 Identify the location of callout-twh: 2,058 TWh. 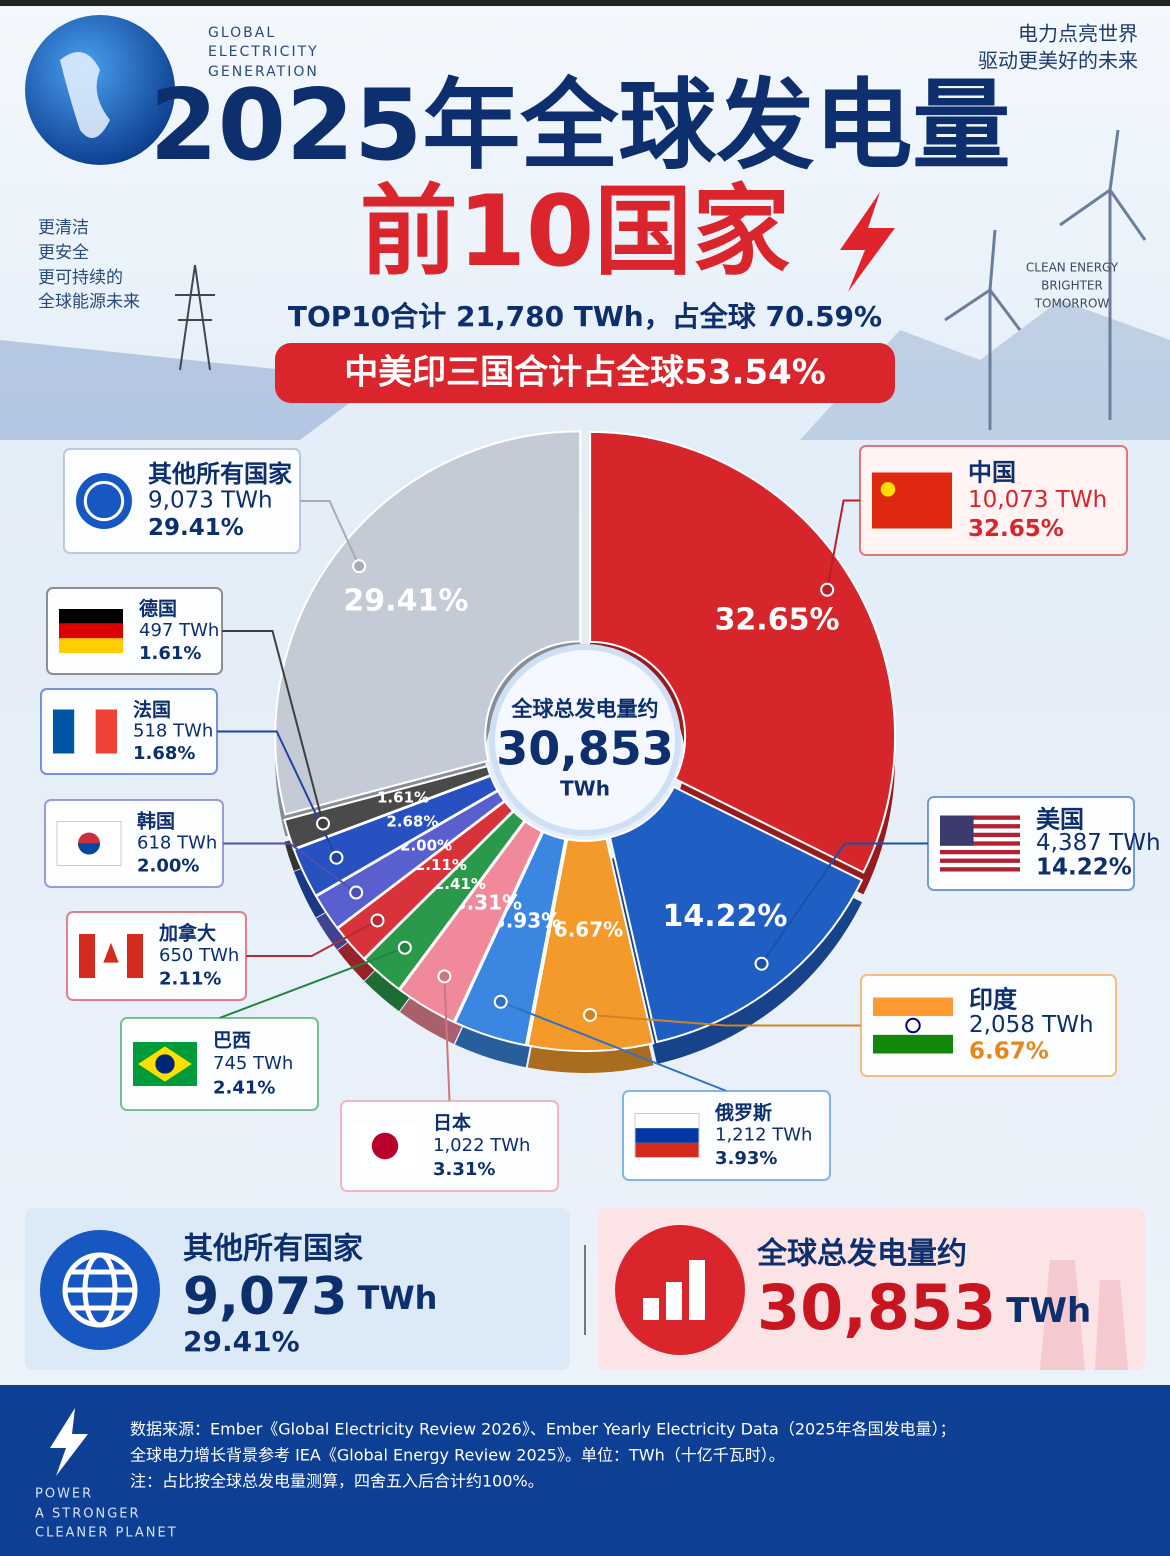
(1031, 1025).